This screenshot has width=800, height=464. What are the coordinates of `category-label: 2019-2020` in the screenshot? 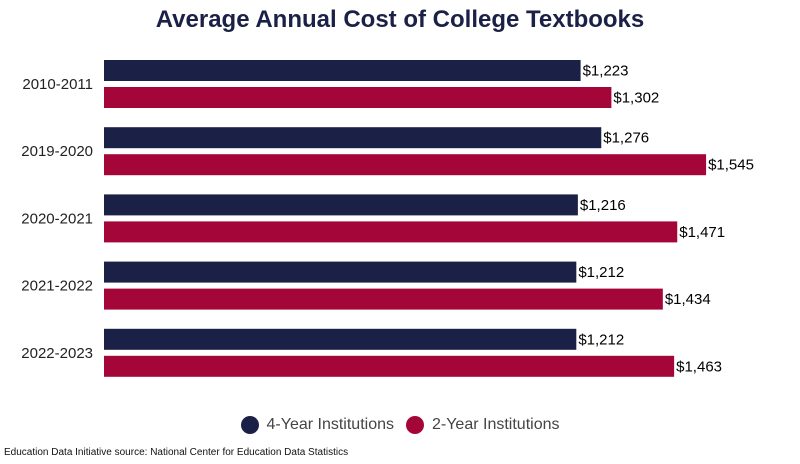 It's located at (57, 151).